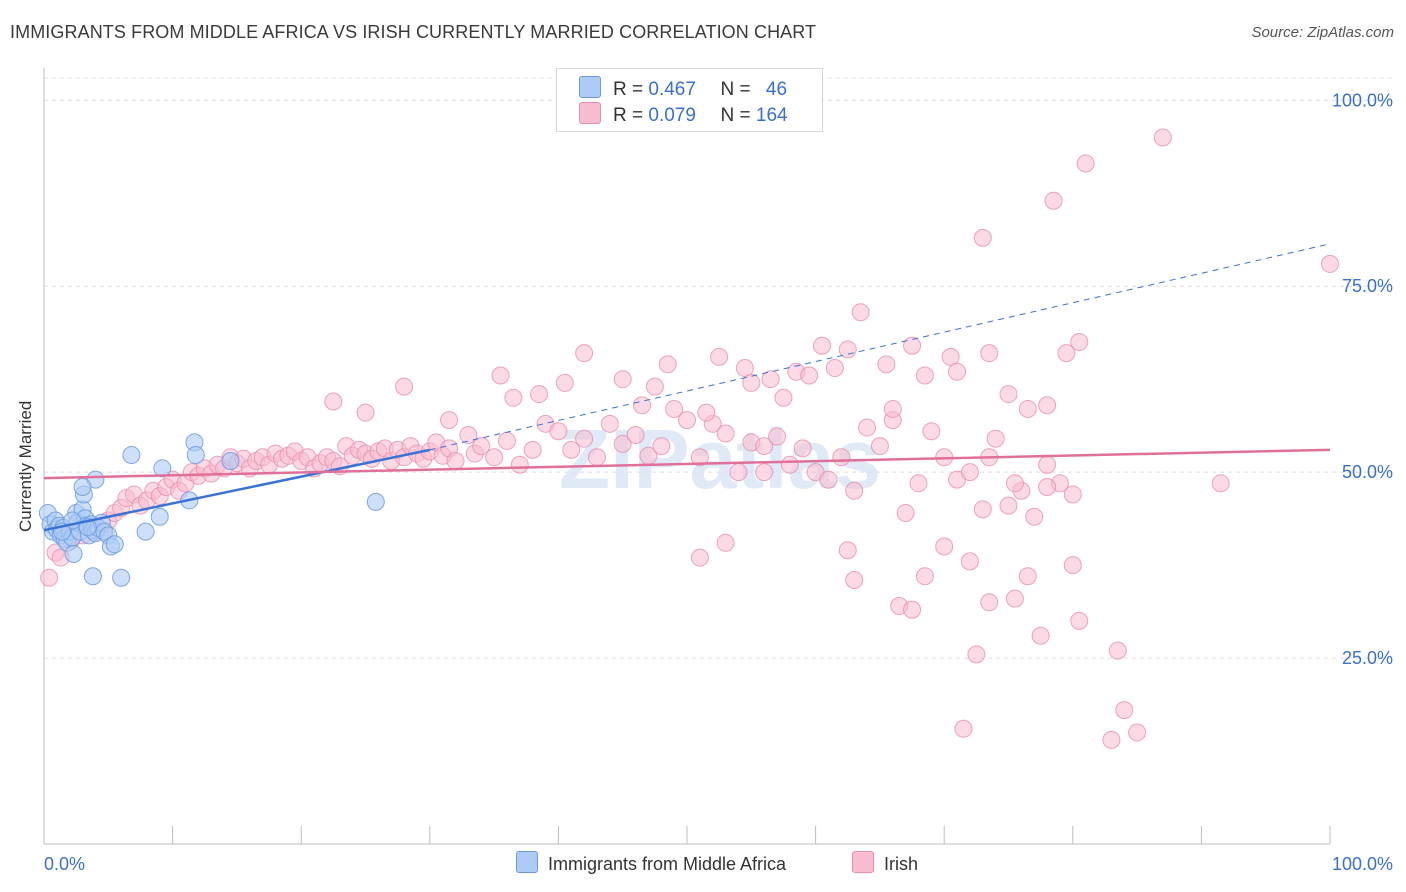 This screenshot has width=1406, height=892. Describe the element at coordinates (771, 115) in the screenshot. I see `n-value: 164` at that location.